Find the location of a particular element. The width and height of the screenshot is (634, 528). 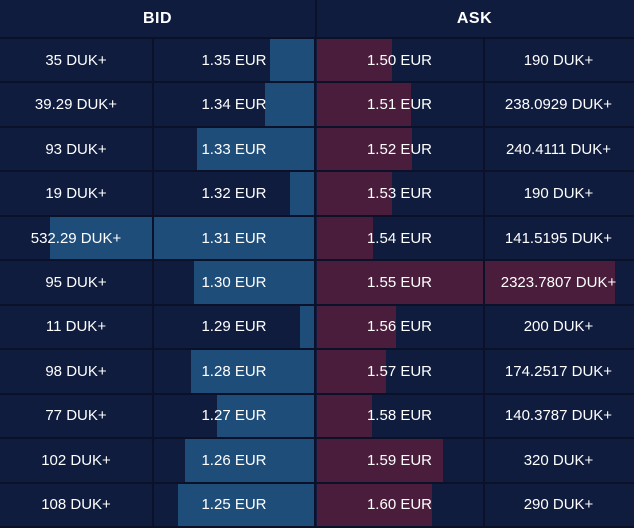

order-book-row: 108 DUK+ 1.25 EUR 1.60 EUR 290 DUK+ is located at coordinates (317, 505).